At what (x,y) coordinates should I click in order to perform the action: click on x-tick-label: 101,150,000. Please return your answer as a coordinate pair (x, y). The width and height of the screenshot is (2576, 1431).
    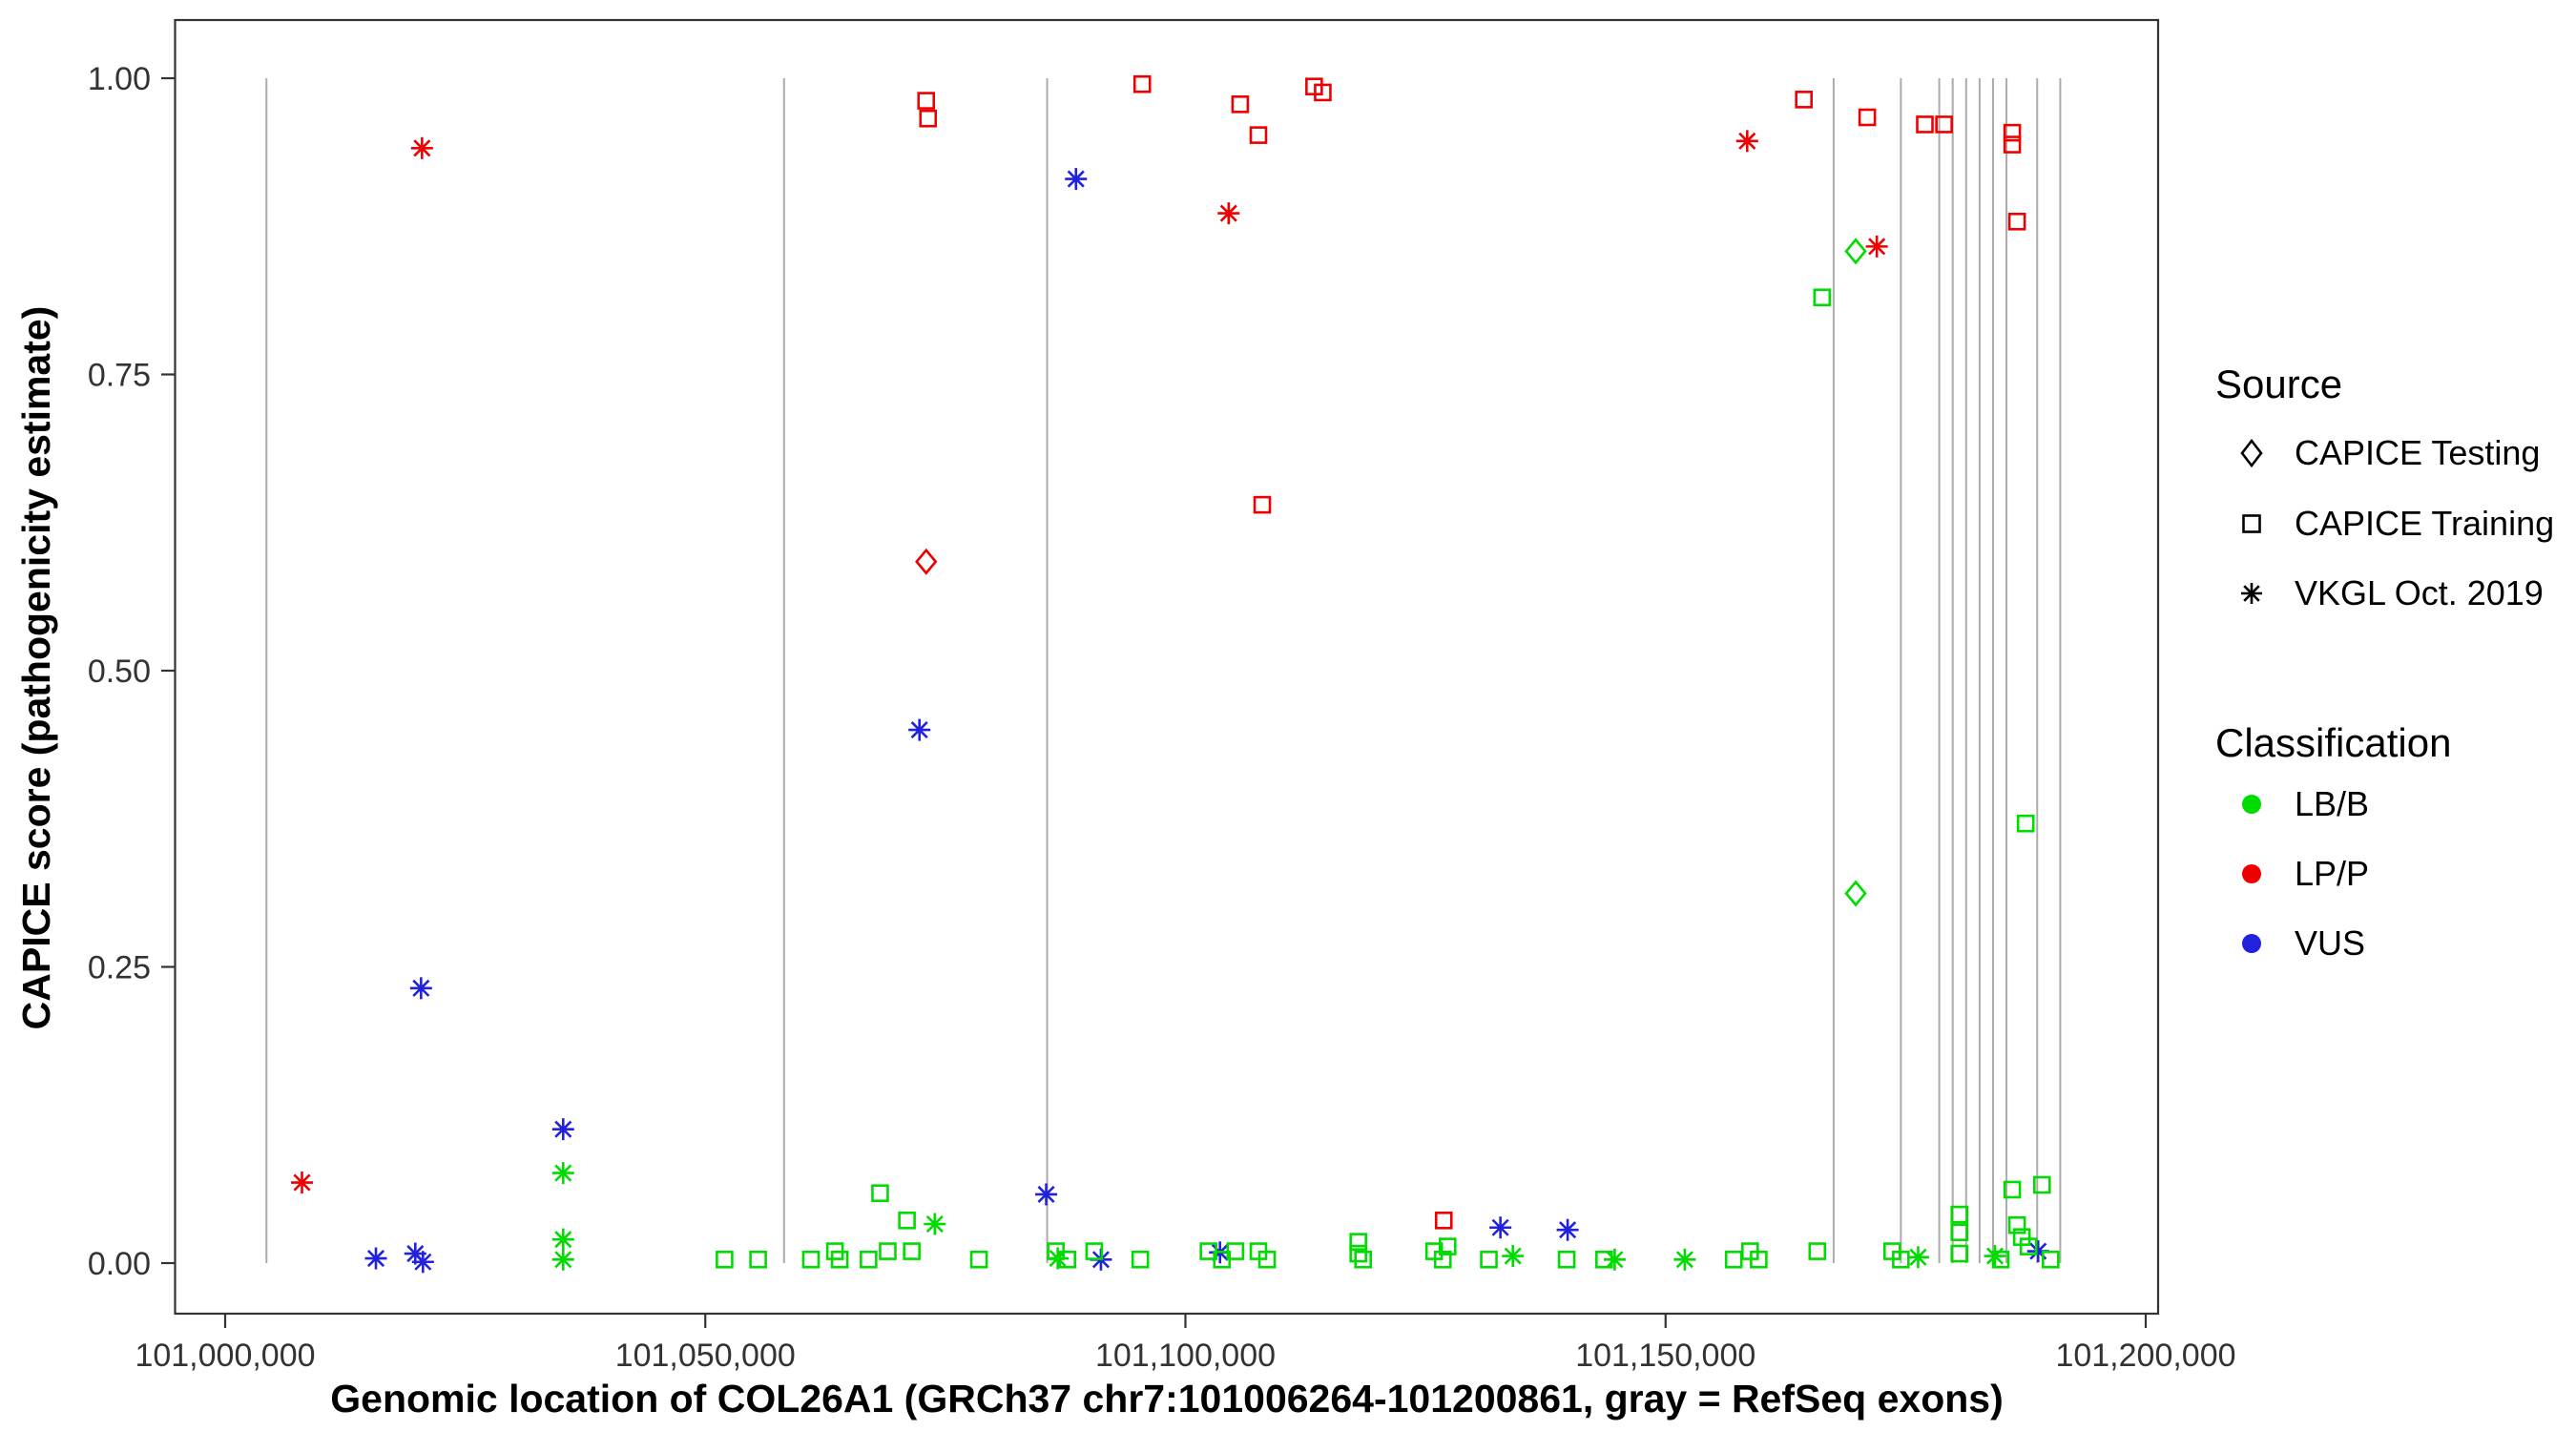
    Looking at the image, I should click on (1665, 1356).